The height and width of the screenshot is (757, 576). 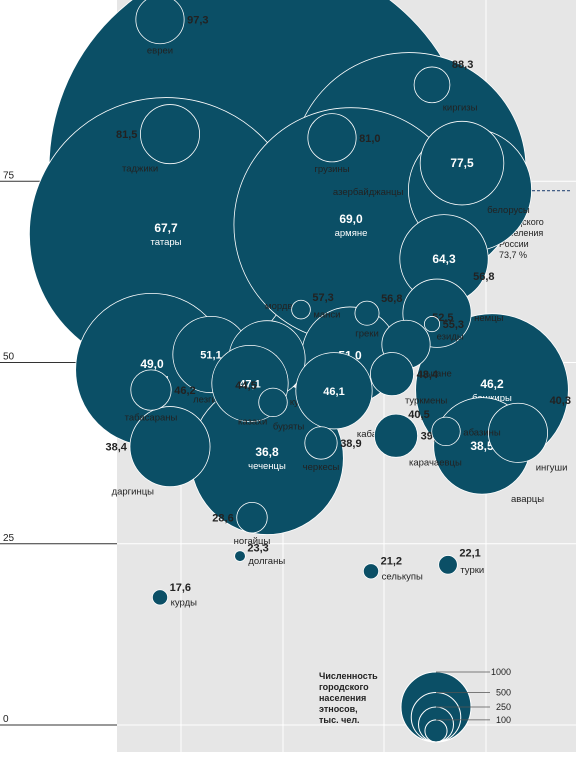 I want to click on bubble-value-label: 23,3, so click(x=257, y=549).